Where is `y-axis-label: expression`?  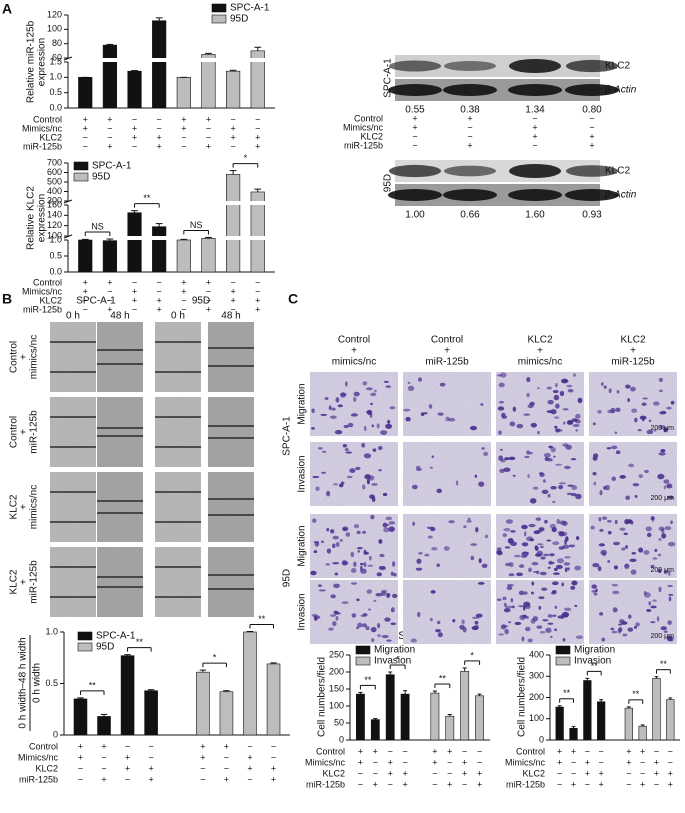
y-axis-label: expression is located at coordinates (42, 218).